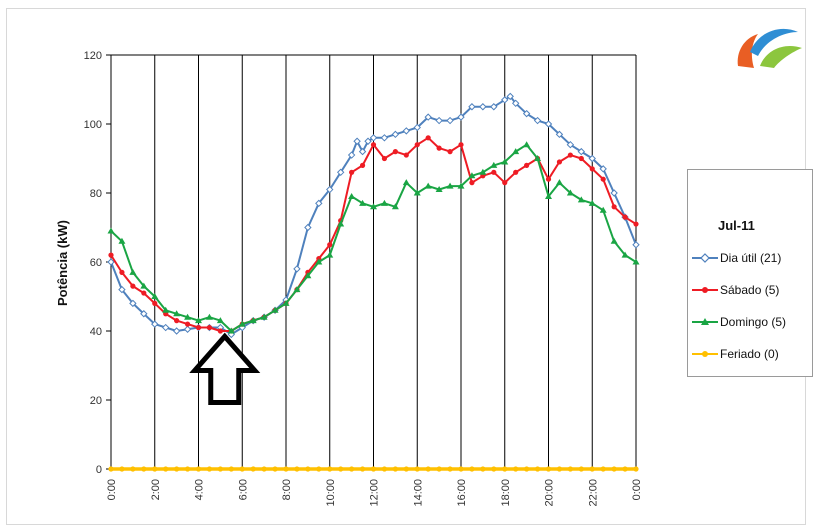 This screenshot has height=531, width=813. What do you see at coordinates (156, 489) in the screenshot?
I see `x-tick-label: 2:00` at bounding box center [156, 489].